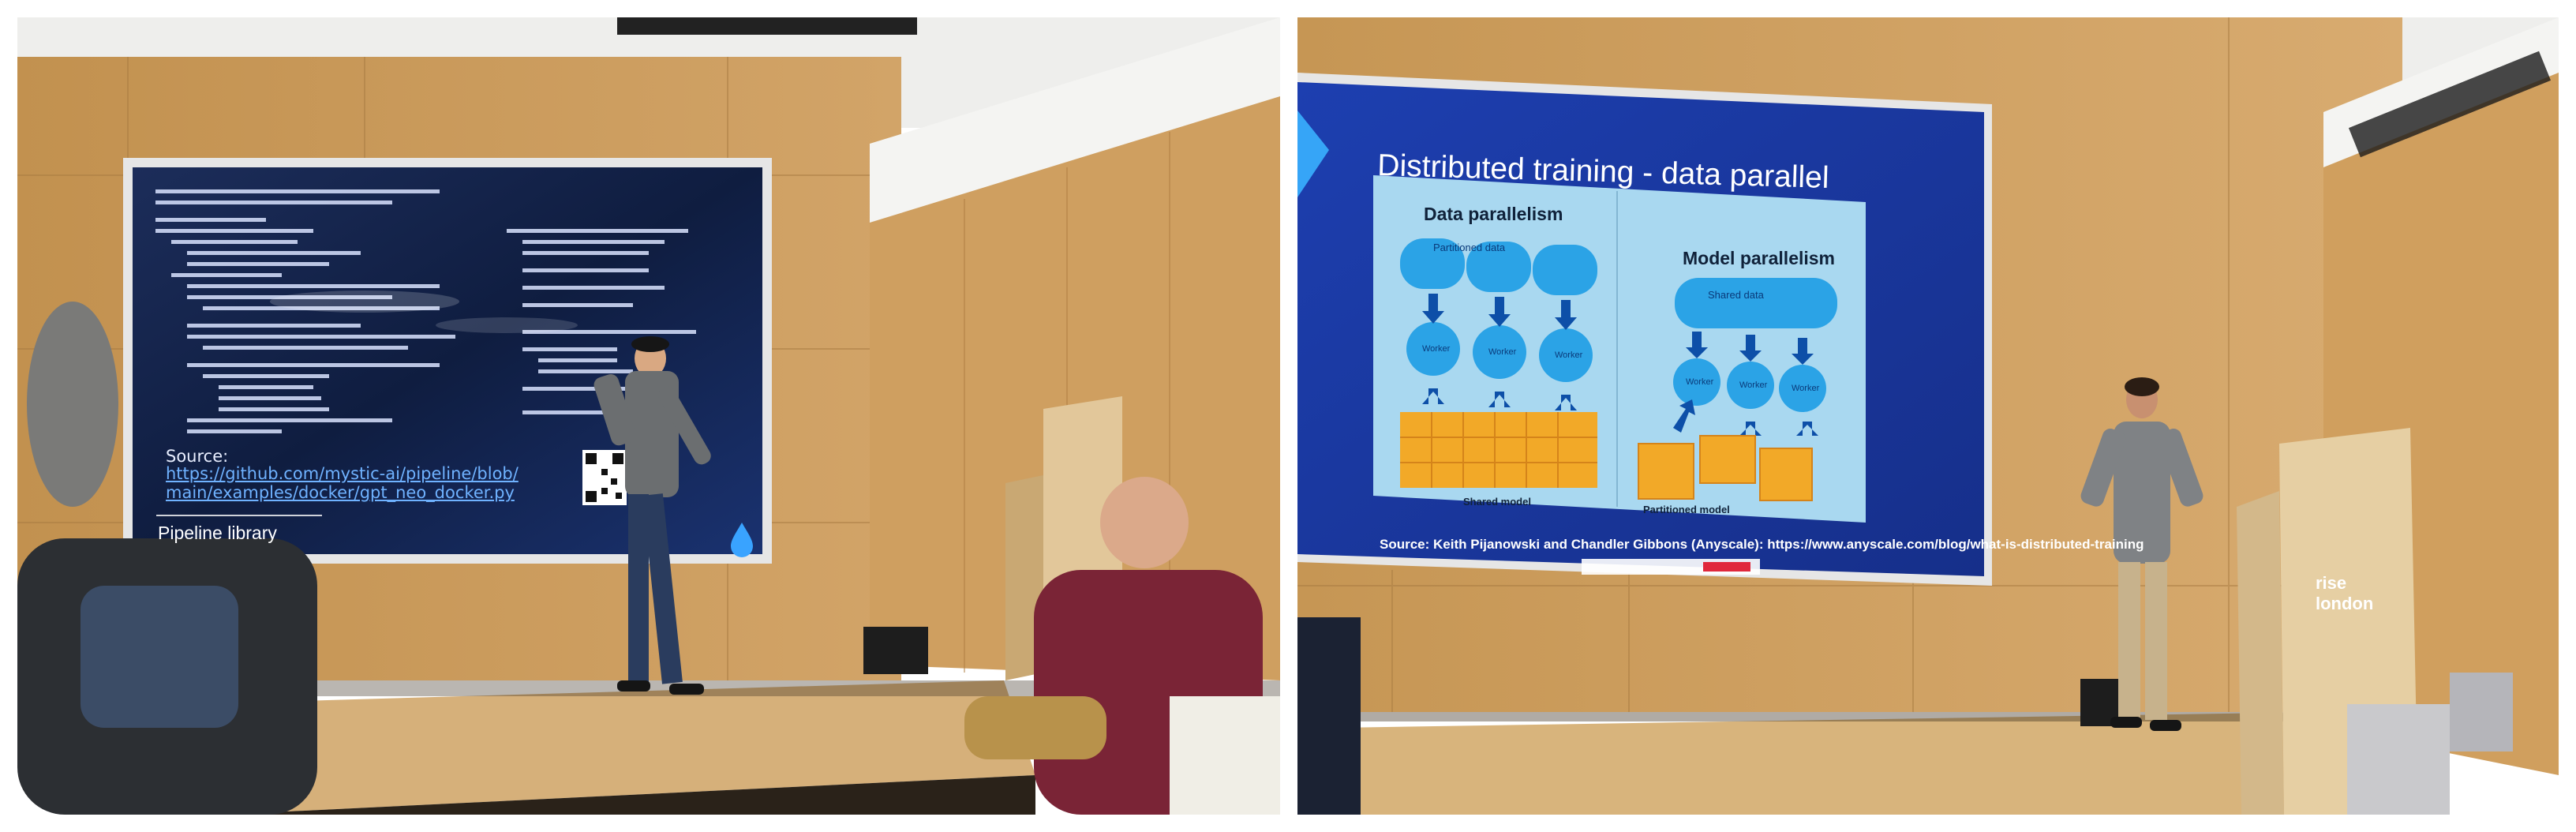 The height and width of the screenshot is (832, 2576). Describe the element at coordinates (167, 558) in the screenshot. I see `audience-member-beanie` at that location.